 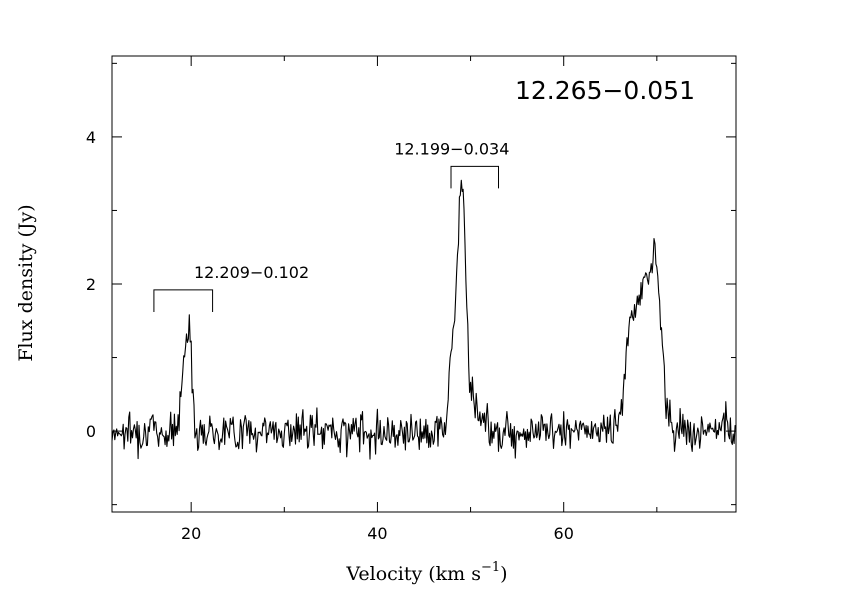 What do you see at coordinates (191, 533) in the screenshot?
I see `x-tick-label: 20` at bounding box center [191, 533].